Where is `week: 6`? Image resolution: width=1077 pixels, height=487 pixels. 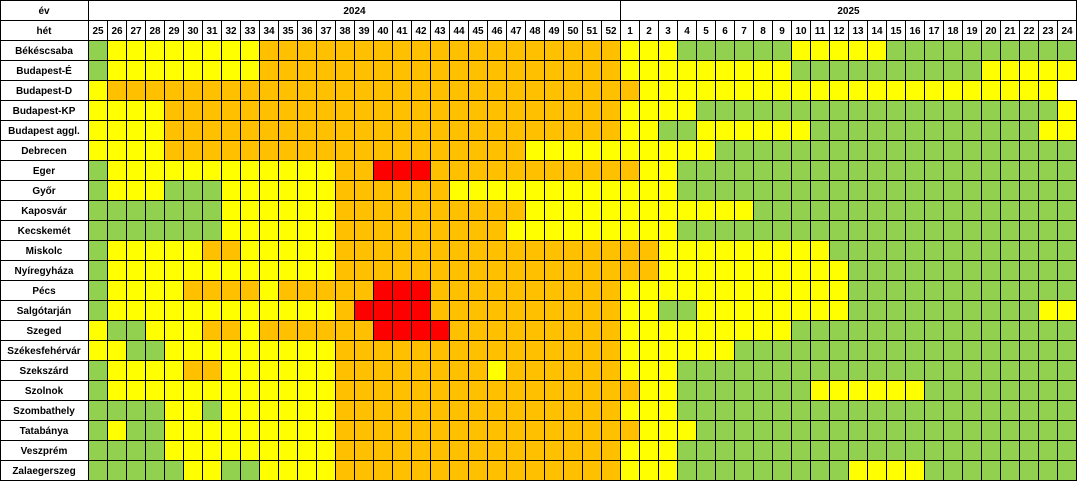 week: 6 is located at coordinates (725, 31).